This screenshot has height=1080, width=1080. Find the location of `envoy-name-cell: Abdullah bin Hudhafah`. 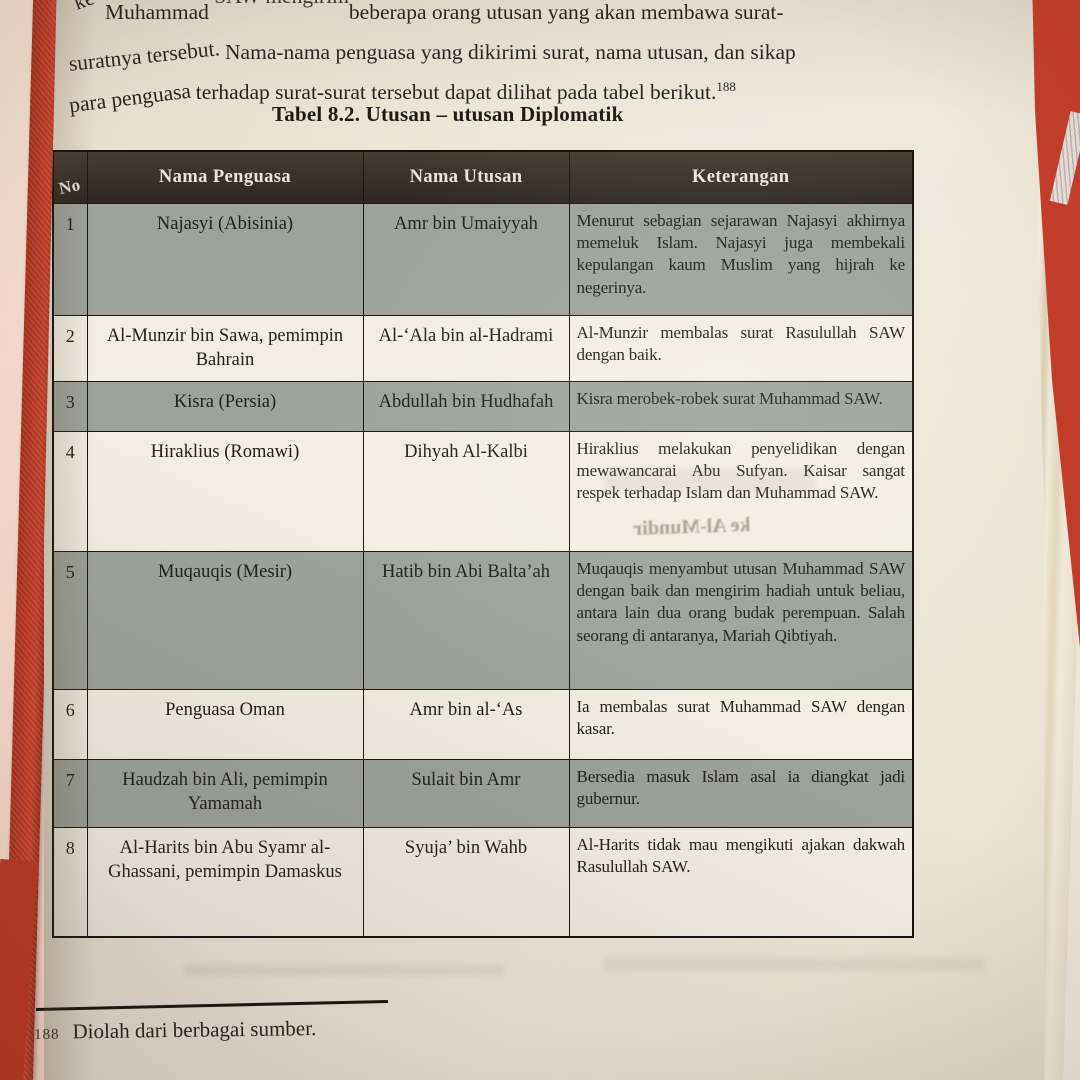

envoy-name-cell: Abdullah bin Hudhafah is located at coordinates (466, 406).